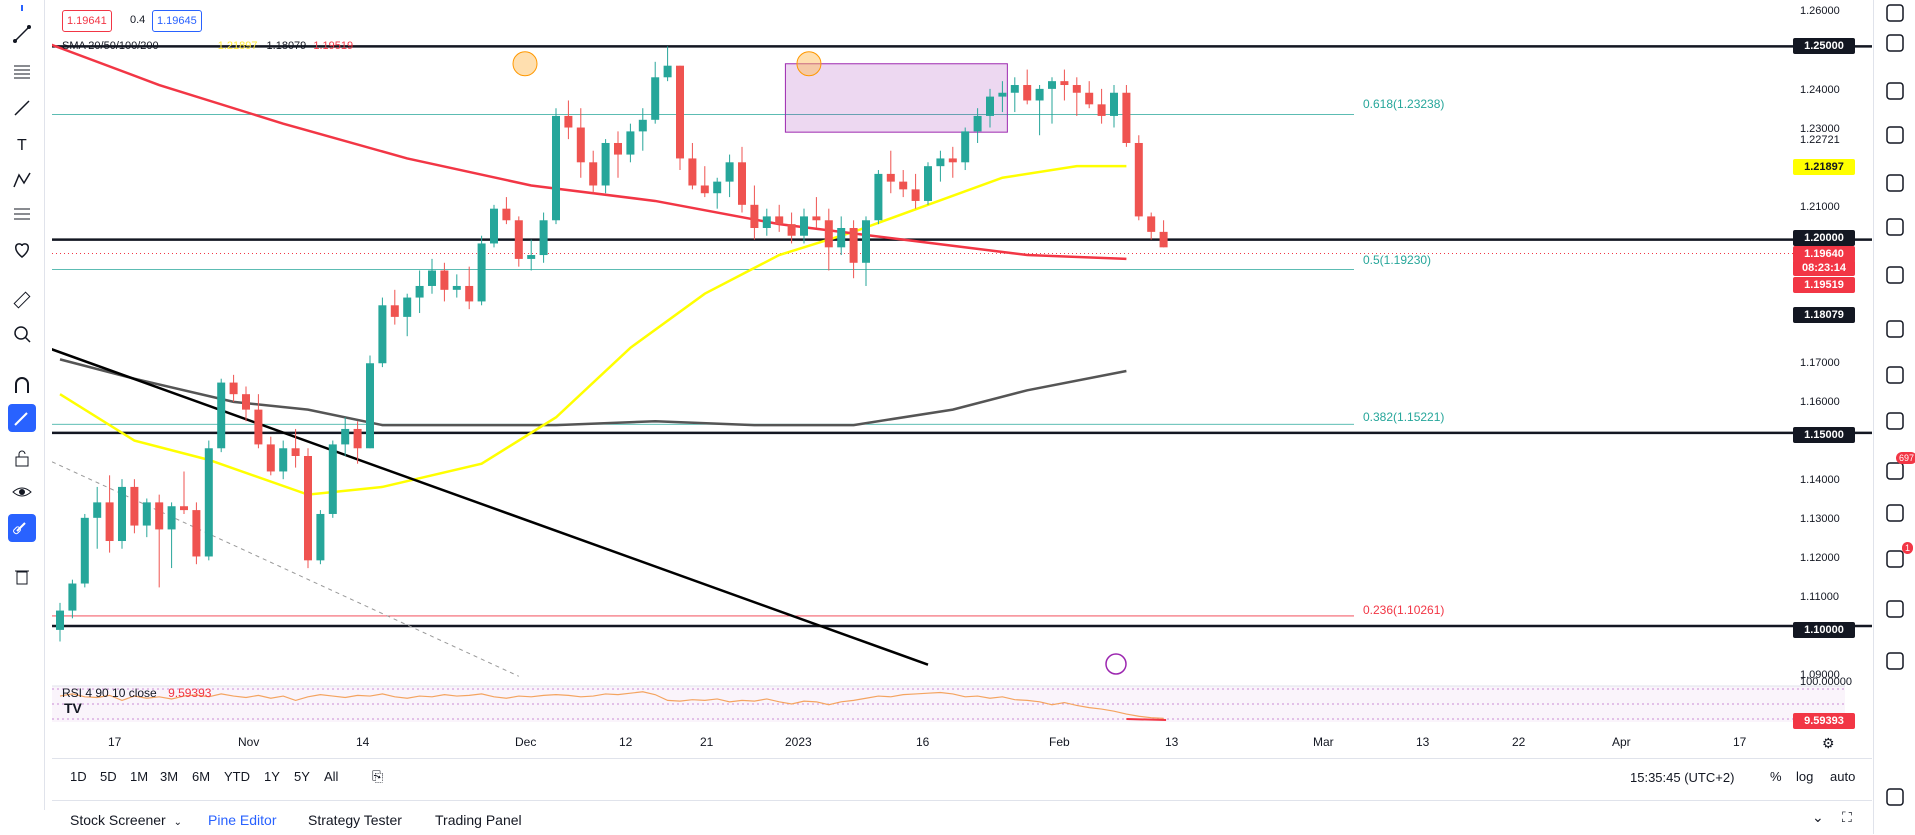  Describe the element at coordinates (169, 776) in the screenshot. I see `range-button-3m: 3M` at that location.